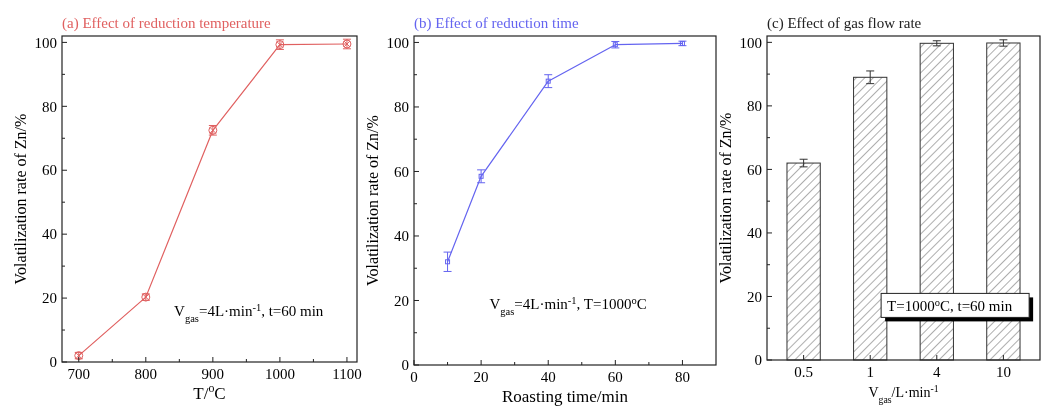 Image resolution: width=1051 pixels, height=410 pixels. Describe the element at coordinates (937, 372) in the screenshot. I see `x-tick-label: 4` at that location.